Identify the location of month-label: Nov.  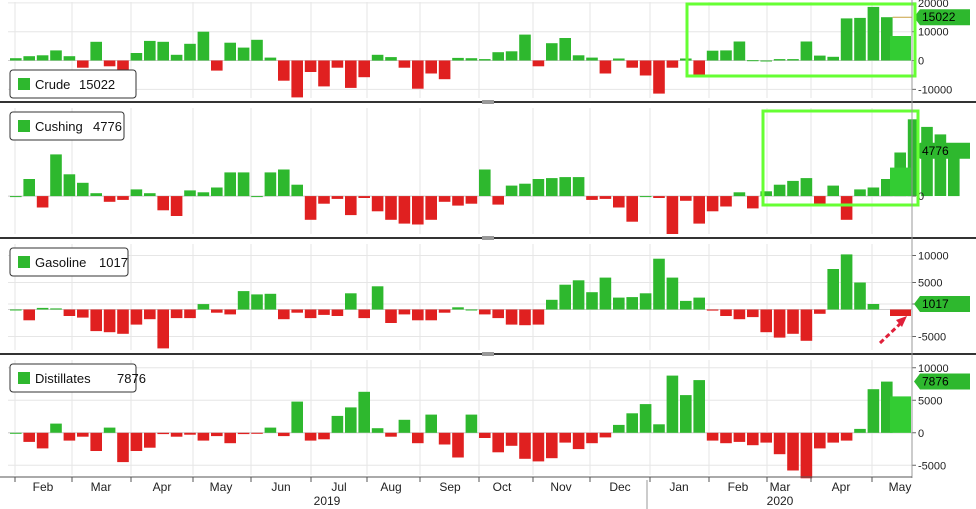
(560, 487).